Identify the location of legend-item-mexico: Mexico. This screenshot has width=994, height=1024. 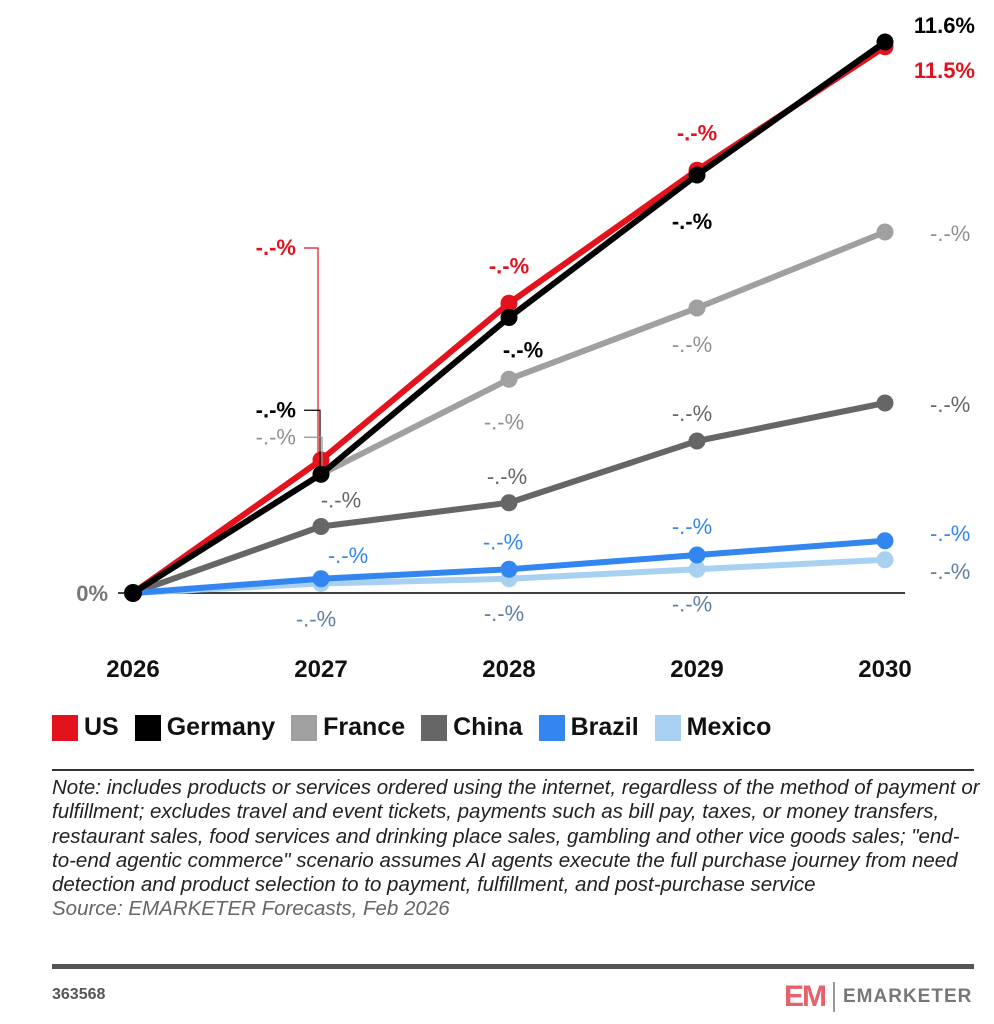
(713, 727).